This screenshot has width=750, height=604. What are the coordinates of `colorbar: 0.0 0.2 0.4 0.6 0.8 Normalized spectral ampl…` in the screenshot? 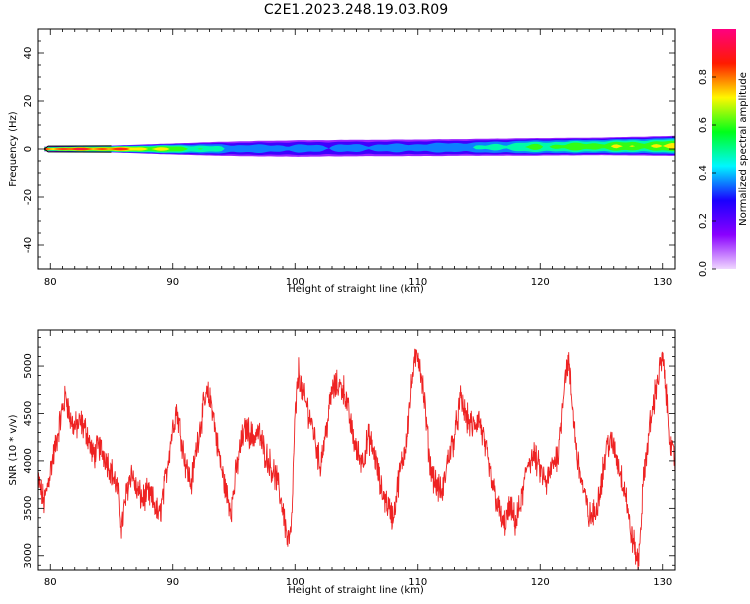 It's located at (723, 153).